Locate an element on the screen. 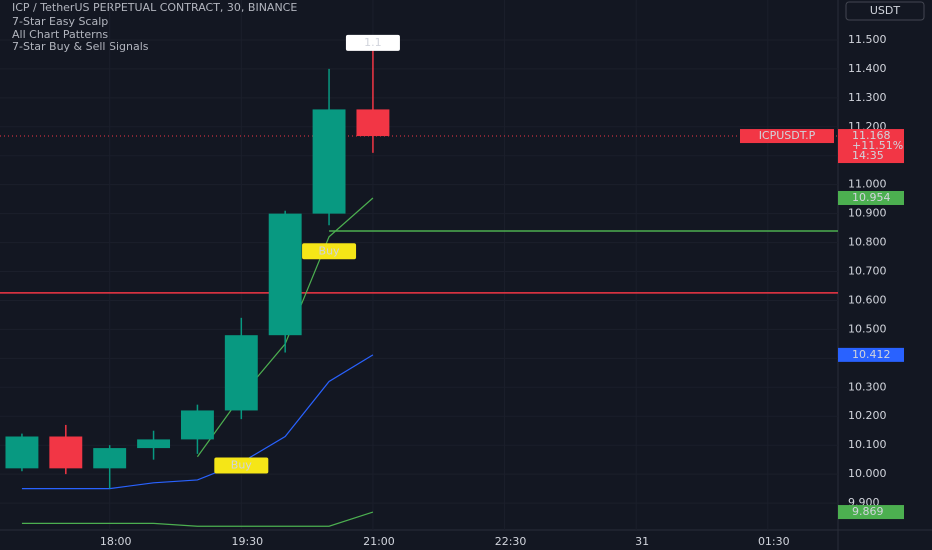  symbol-label: ICPUSDT.P is located at coordinates (787, 135).